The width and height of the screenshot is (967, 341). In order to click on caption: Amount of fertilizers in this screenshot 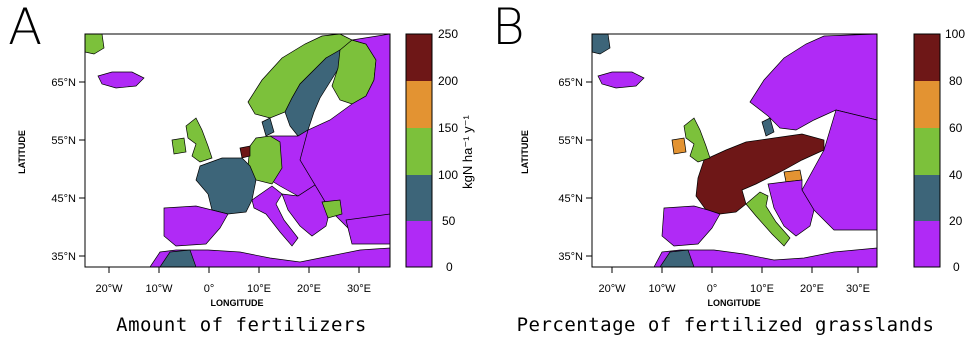, I will do `click(241, 325)`.